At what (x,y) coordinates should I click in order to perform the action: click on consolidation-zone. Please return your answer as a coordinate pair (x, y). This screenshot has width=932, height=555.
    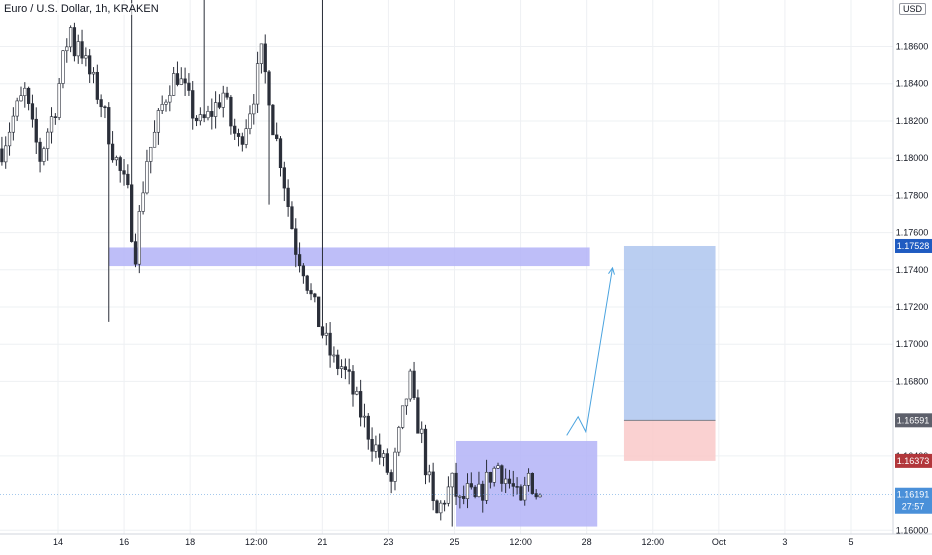
    Looking at the image, I should click on (527, 483).